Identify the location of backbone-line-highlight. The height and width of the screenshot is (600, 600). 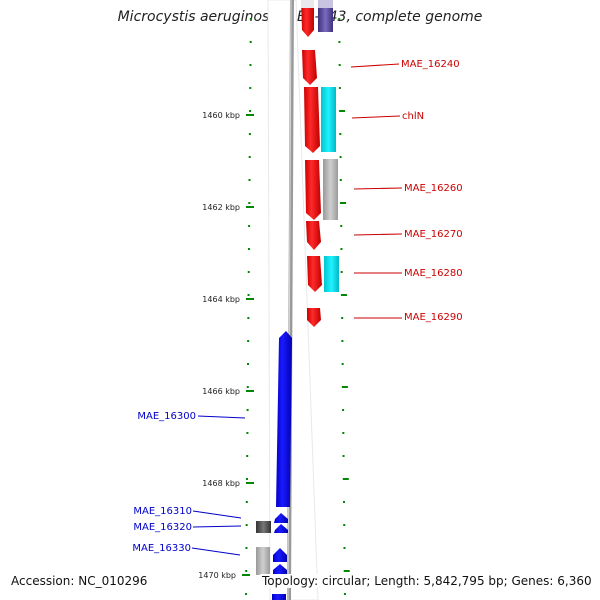
(289, 300).